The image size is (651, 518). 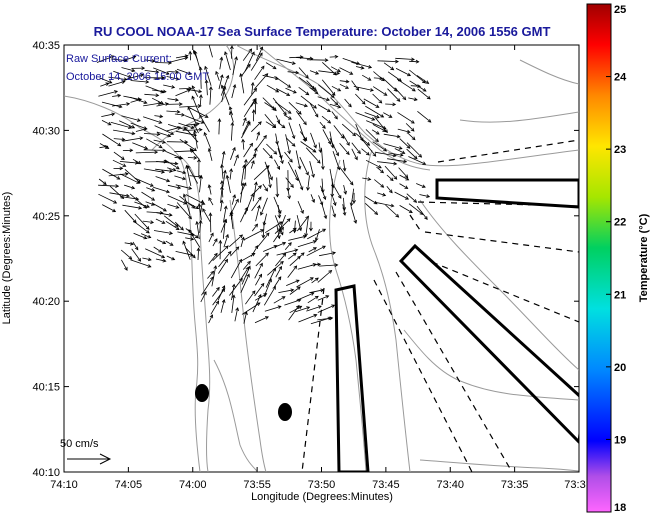 I want to click on colorbar-label: Temperature (°C), so click(x=644, y=257).